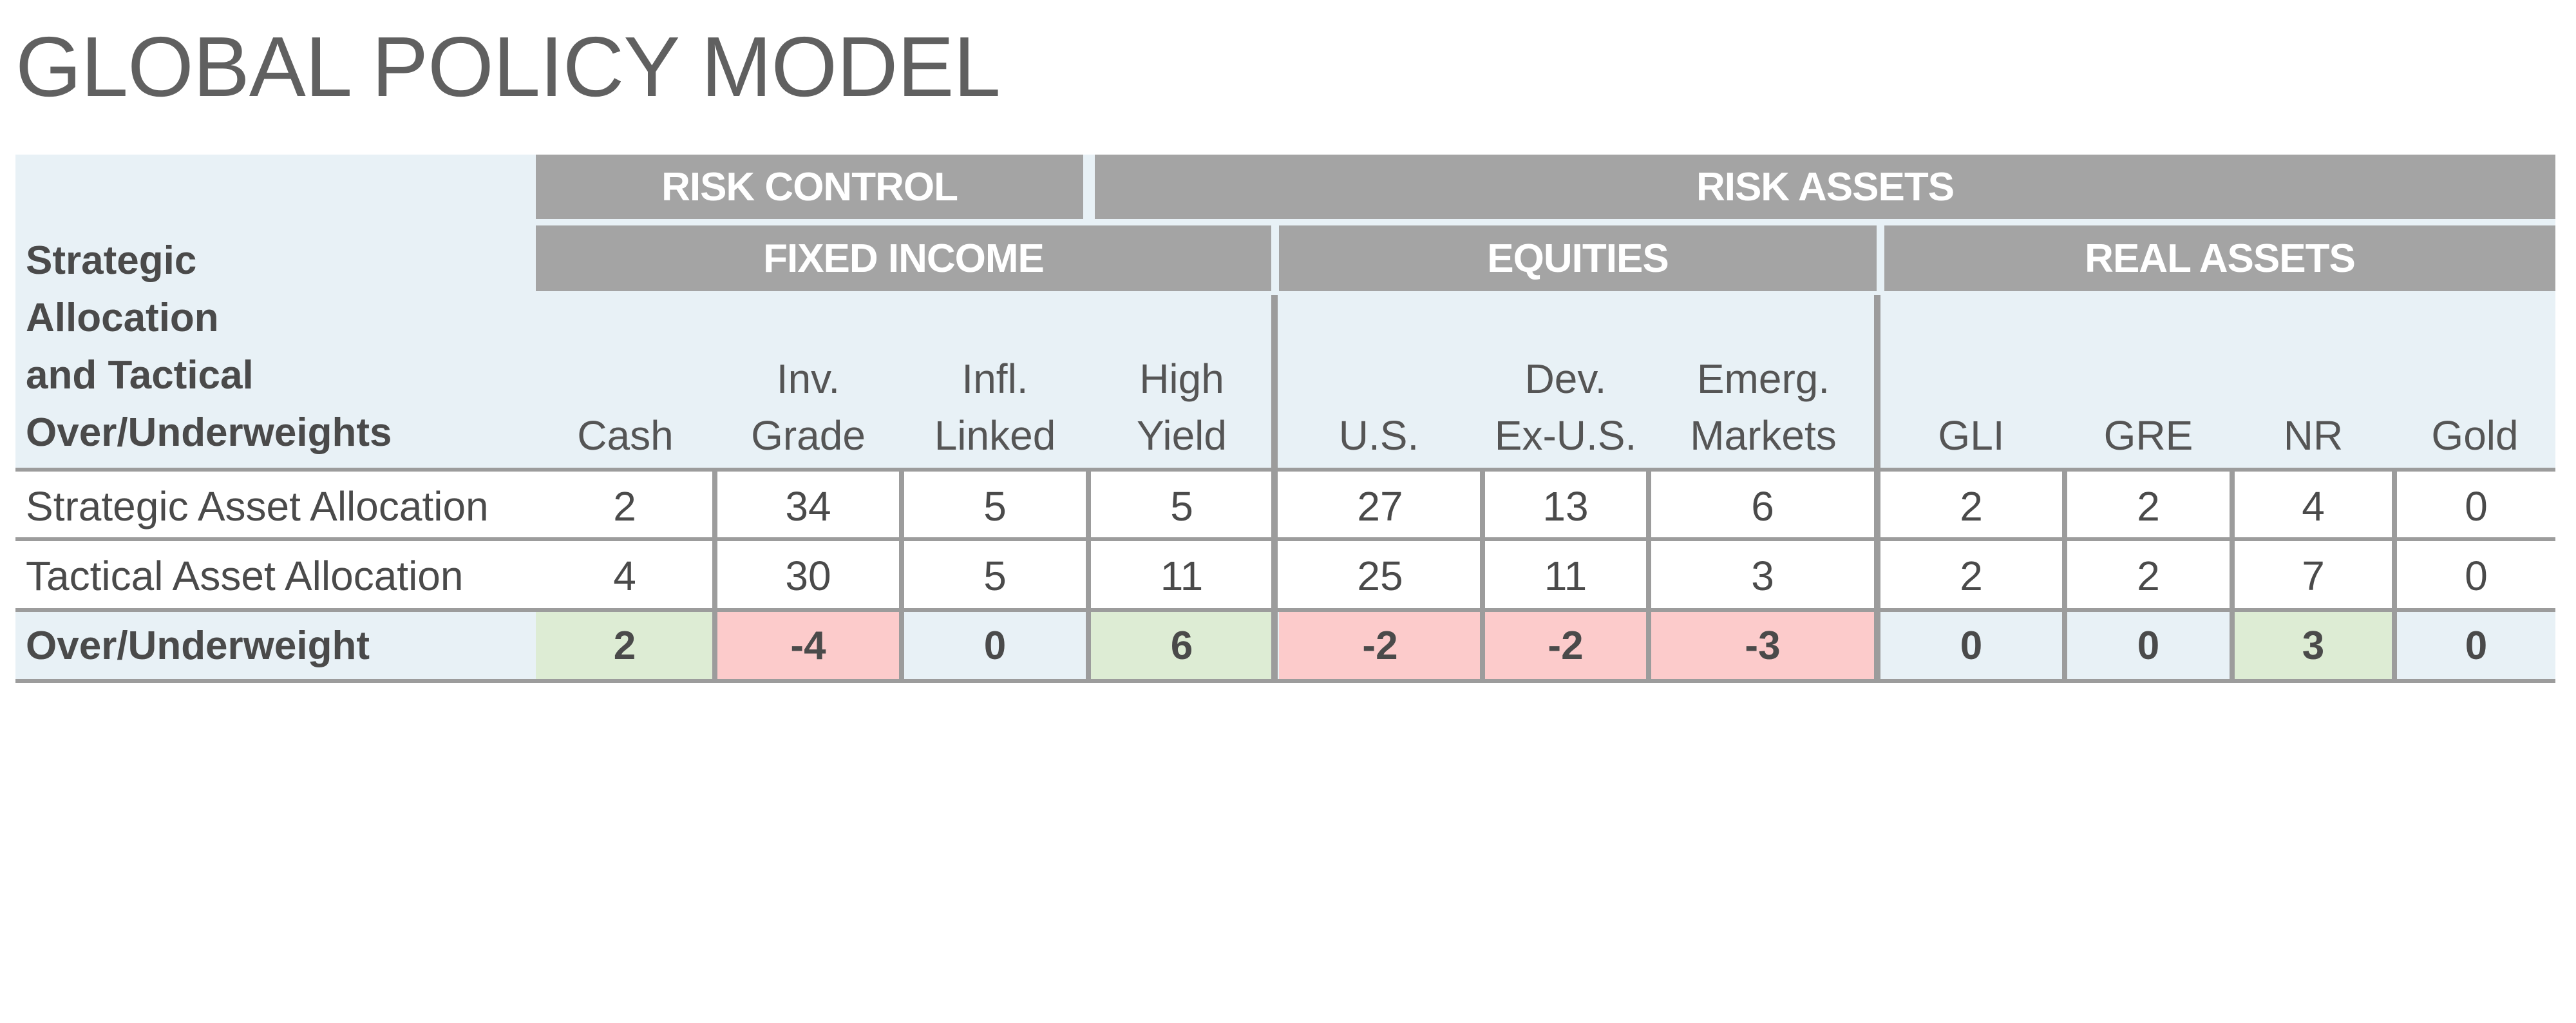 This screenshot has height=1023, width=2576. What do you see at coordinates (1181, 406) in the screenshot?
I see `column-header-high-yield: High Yield` at bounding box center [1181, 406].